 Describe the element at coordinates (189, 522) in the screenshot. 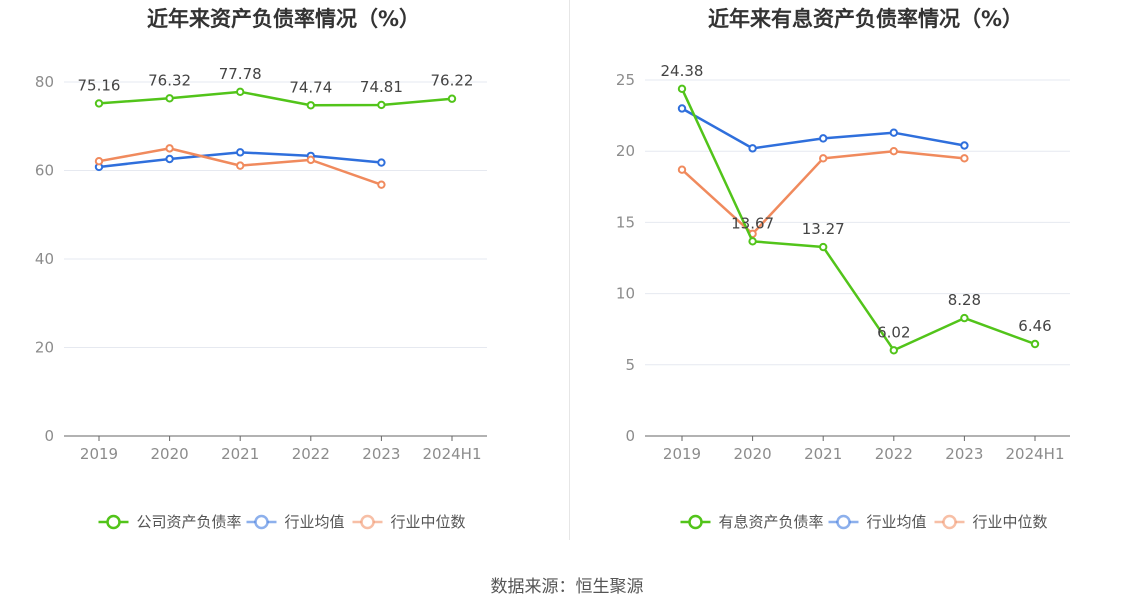

I see `legend-label: 公司资产负债率` at that location.